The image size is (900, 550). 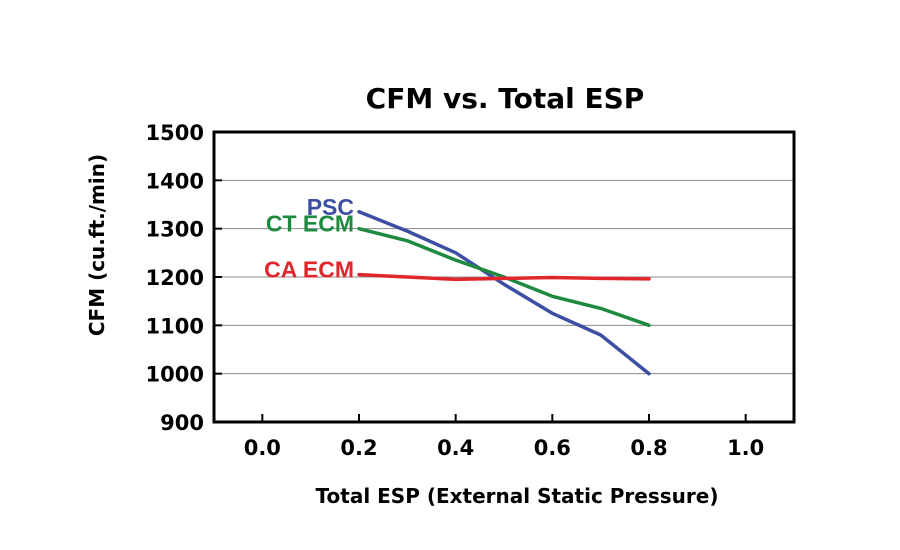 I want to click on series-label-ca-ecm: CA ECM, so click(x=309, y=270).